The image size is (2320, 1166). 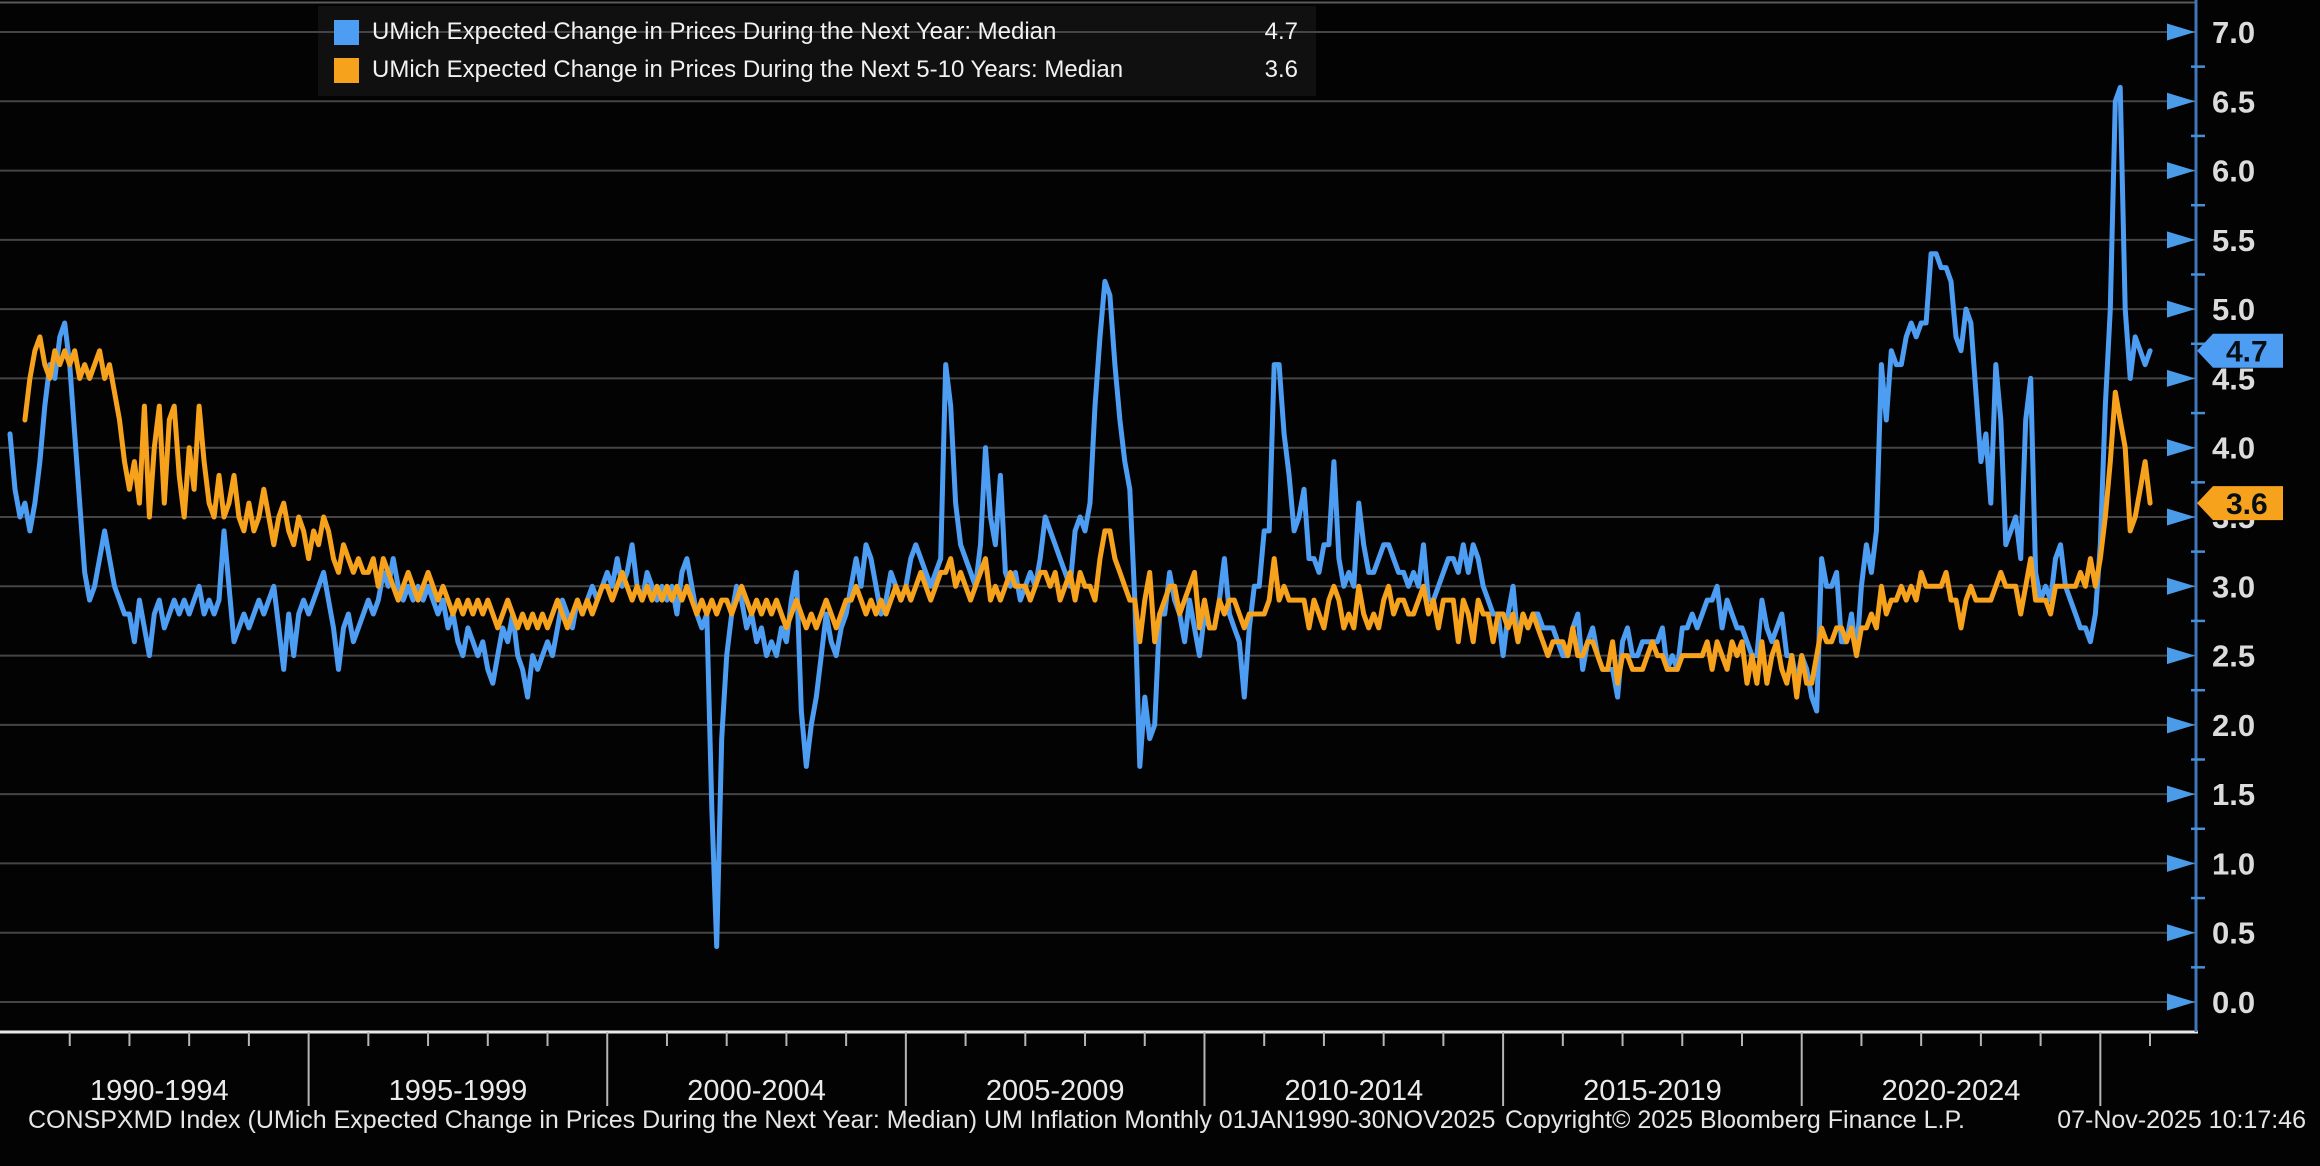 What do you see at coordinates (756, 1091) in the screenshot?
I see `x-axis-label: 2000-2004` at bounding box center [756, 1091].